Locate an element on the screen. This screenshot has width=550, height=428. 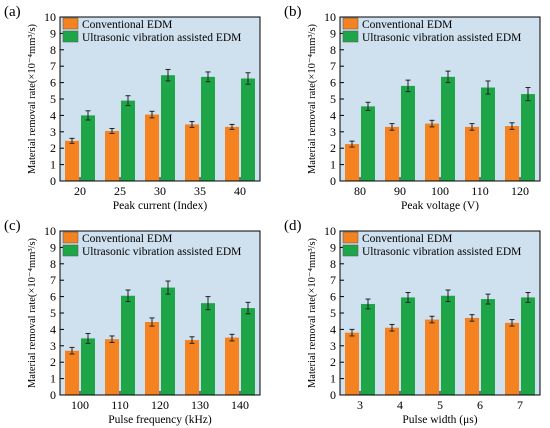
x-tick-label: 3 is located at coordinates (360, 405).